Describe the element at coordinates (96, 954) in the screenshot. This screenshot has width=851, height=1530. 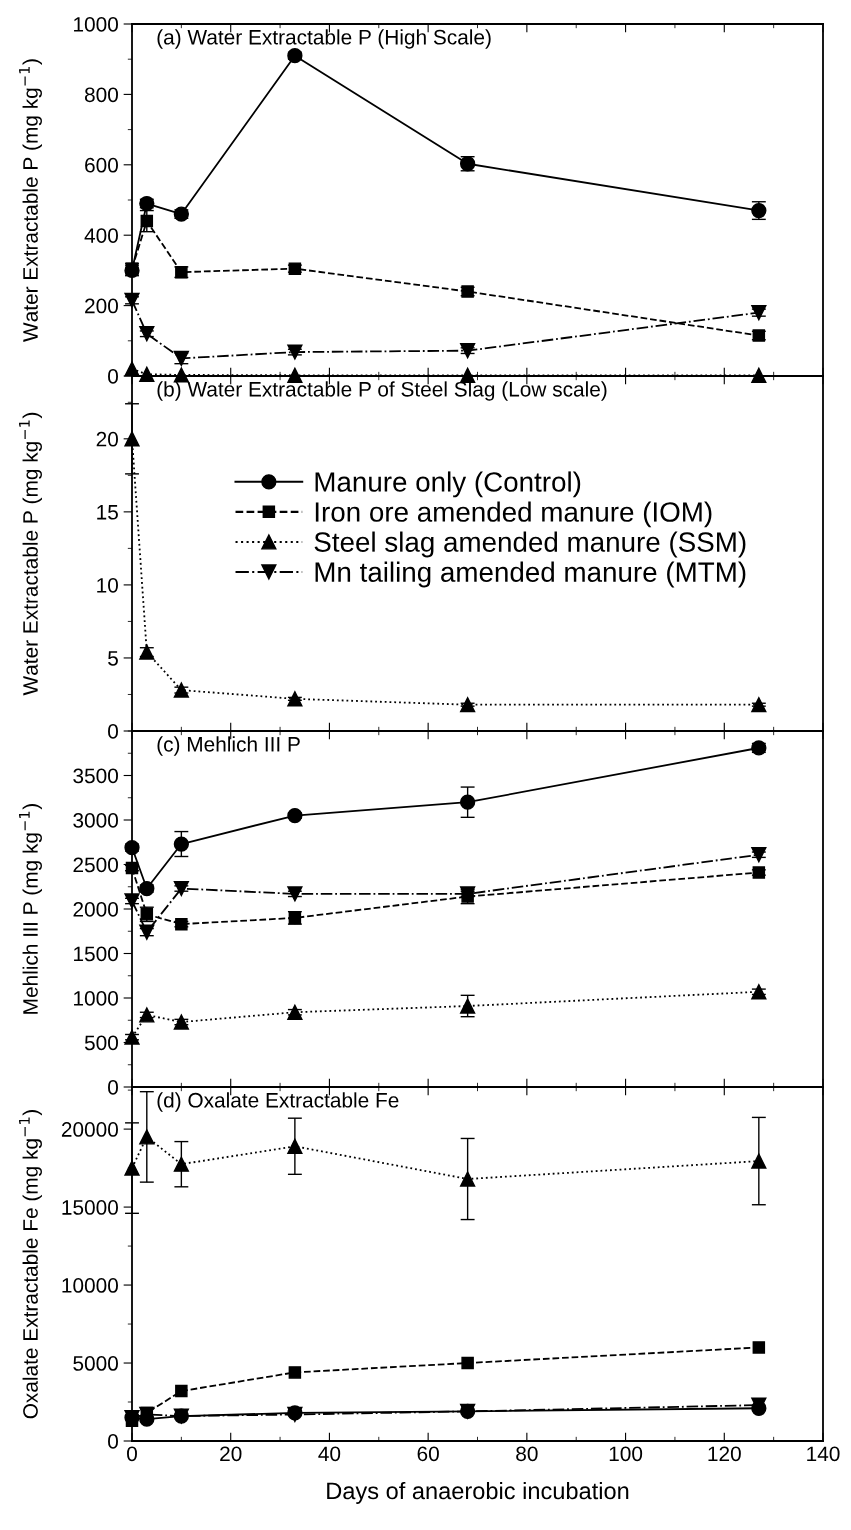
I see `y-tick-label: 1500` at that location.